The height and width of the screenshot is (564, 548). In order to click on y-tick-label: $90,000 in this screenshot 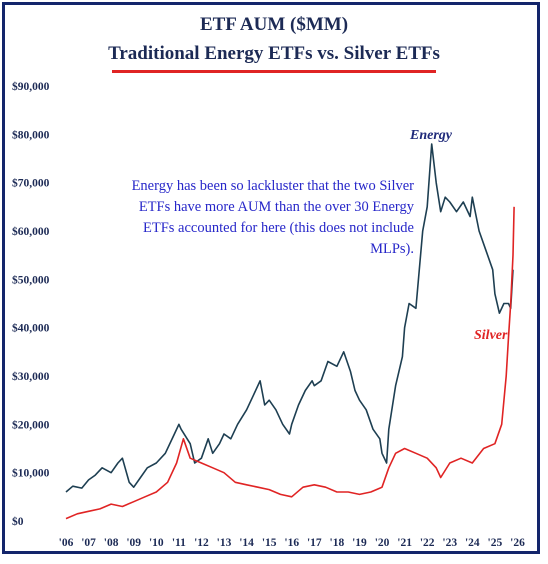, I will do `click(31, 86)`.